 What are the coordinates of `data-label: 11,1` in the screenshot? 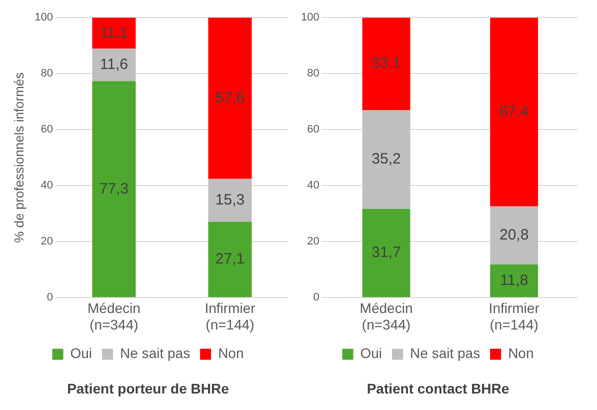 It's located at (114, 33).